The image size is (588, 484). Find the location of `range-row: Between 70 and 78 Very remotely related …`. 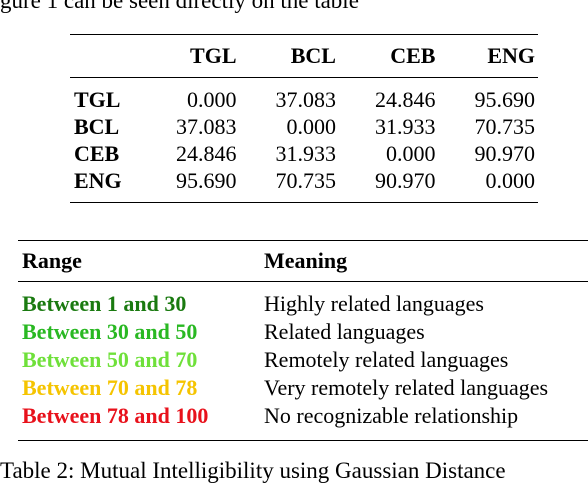

range-row: Between 70 and 78 Very remotely related … is located at coordinates (303, 388).